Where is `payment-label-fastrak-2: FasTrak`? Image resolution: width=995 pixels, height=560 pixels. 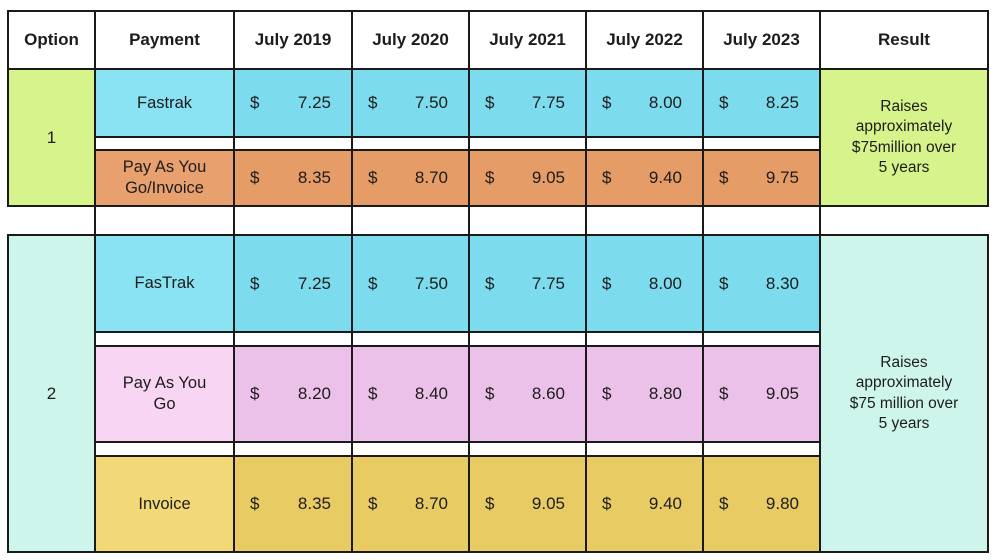
payment-label-fastrak-2: FasTrak is located at coordinates (164, 283).